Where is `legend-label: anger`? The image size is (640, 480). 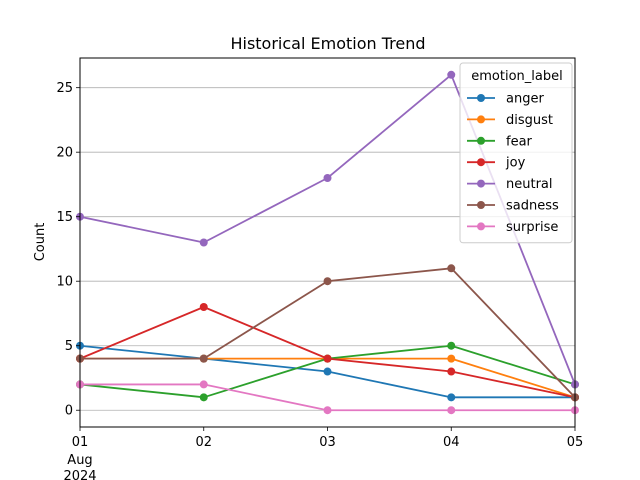
legend-label: anger is located at coordinates (525, 99).